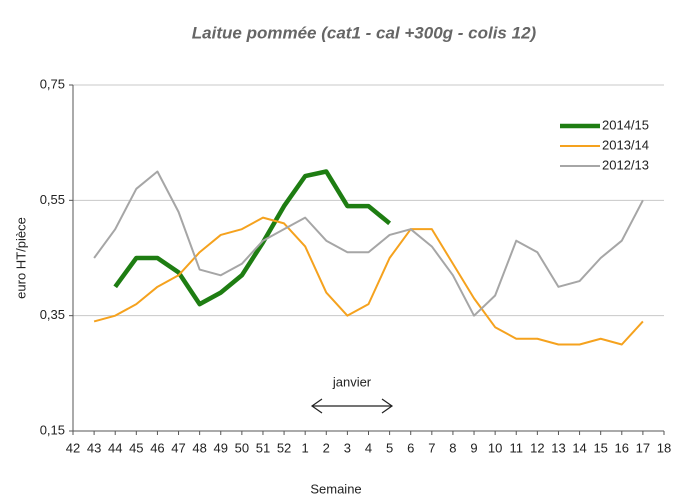 The image size is (688, 498). I want to click on x-tick-label: 4, so click(368, 447).